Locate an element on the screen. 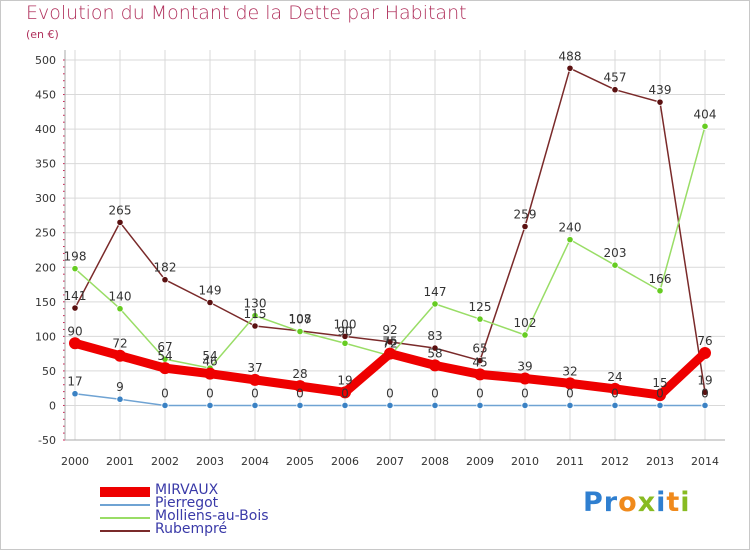  data-label: 54 is located at coordinates (209, 356).